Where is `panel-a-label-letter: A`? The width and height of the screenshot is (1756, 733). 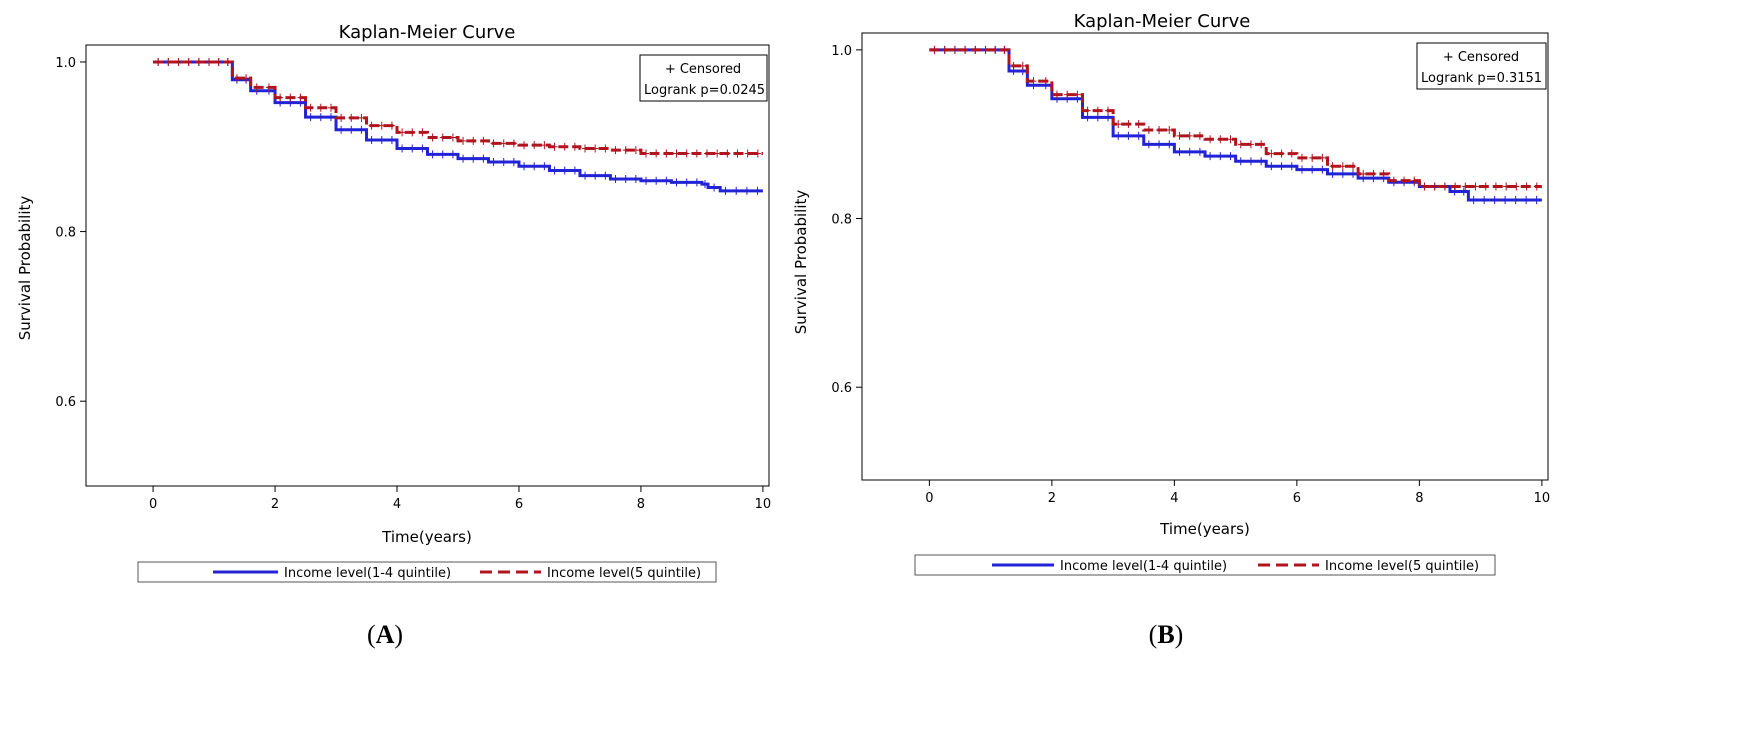 panel-a-label-letter: A is located at coordinates (385, 634).